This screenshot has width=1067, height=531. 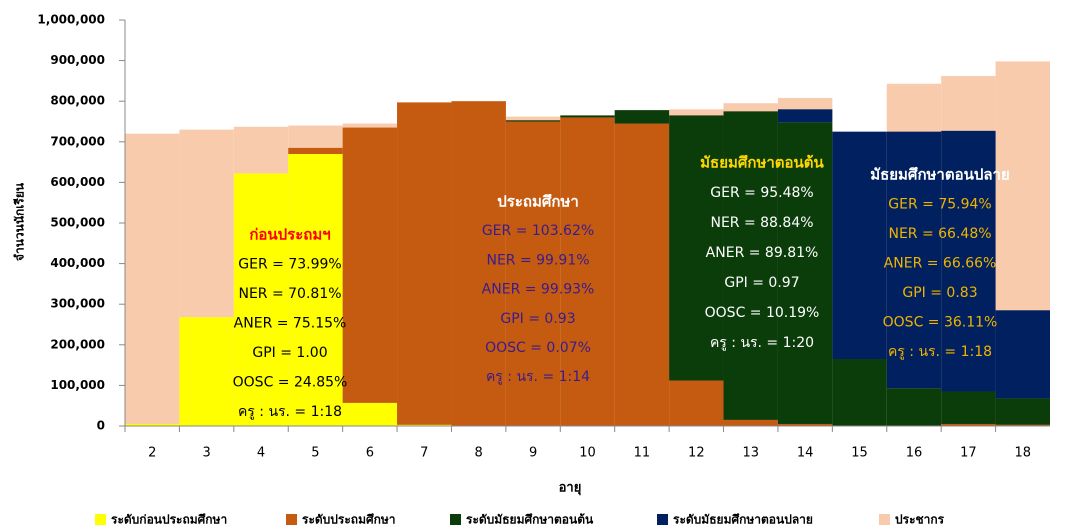 What do you see at coordinates (914, 453) in the screenshot?
I see `x-tick-label: 16` at bounding box center [914, 453].